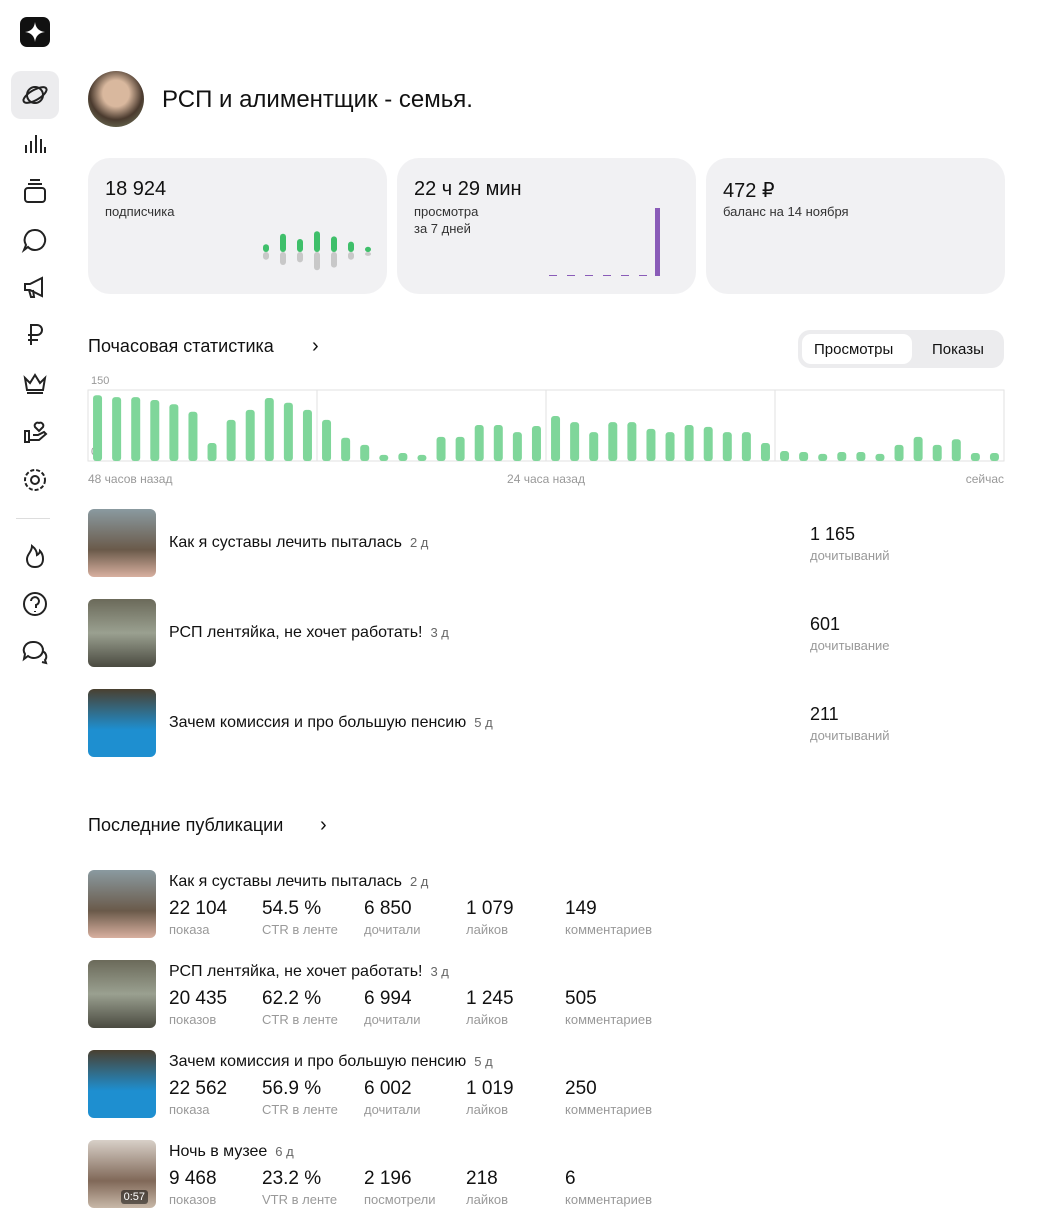  What do you see at coordinates (490, 998) in the screenshot?
I see `stat-value: 1 245` at bounding box center [490, 998].